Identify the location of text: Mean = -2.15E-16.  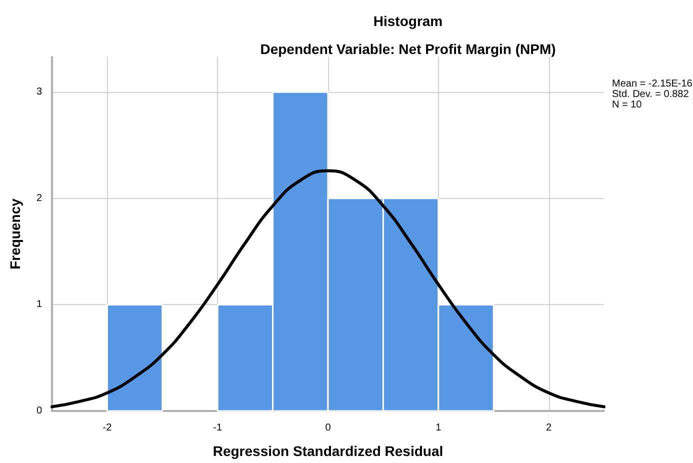
(652, 84).